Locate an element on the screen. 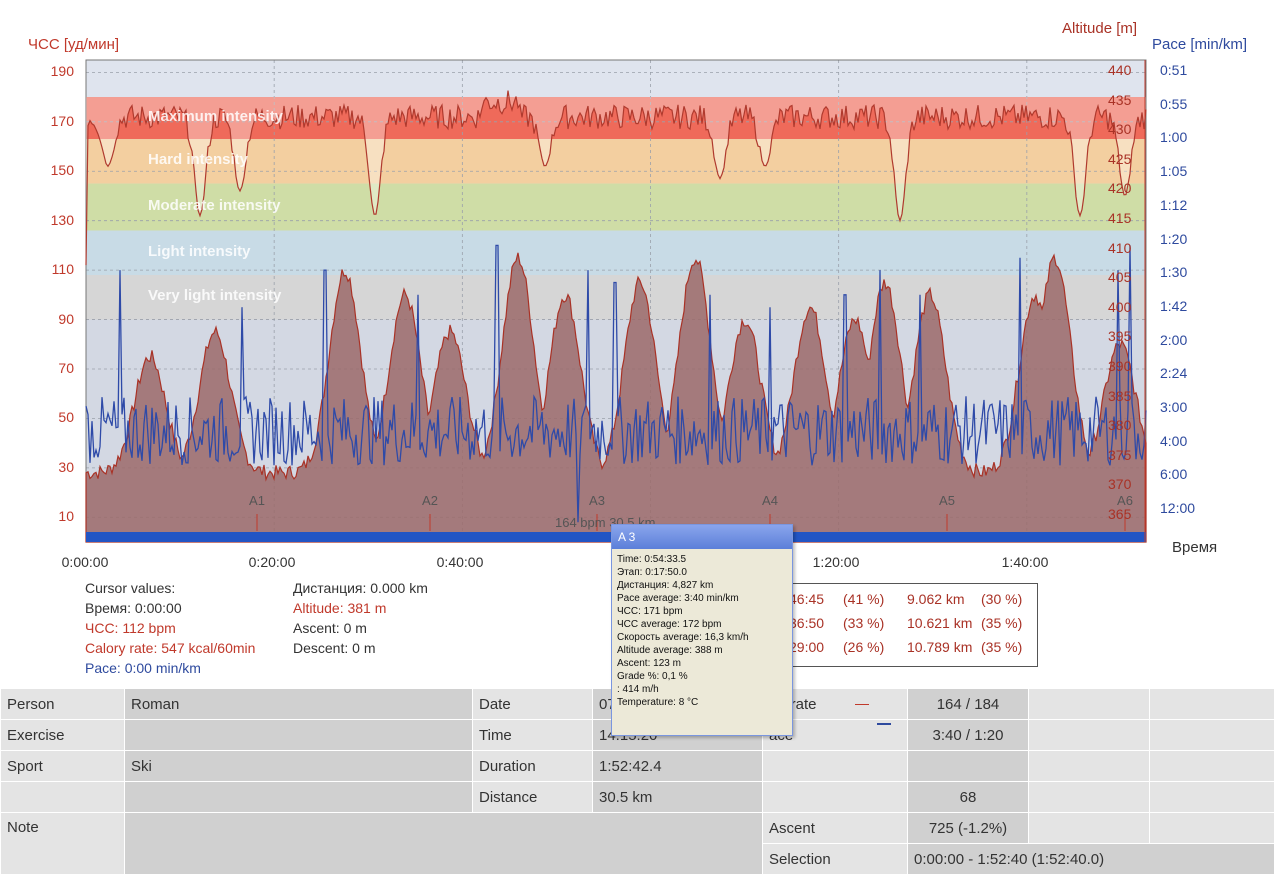  lap-tooltip-line: Grade %: 0,1 % is located at coordinates (702, 676).